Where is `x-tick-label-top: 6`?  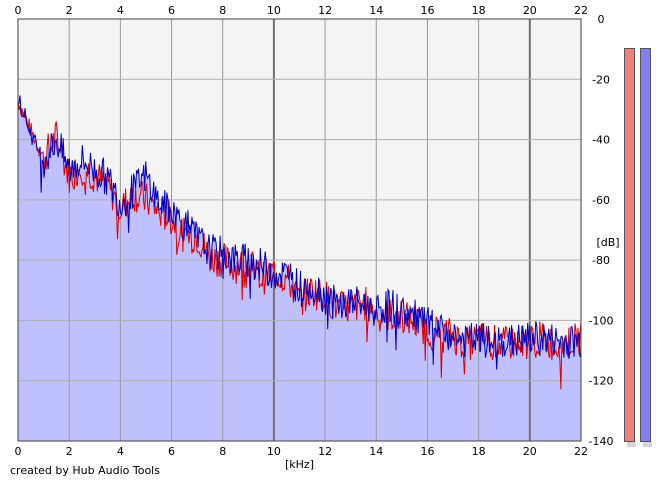
x-tick-label-top: 6 is located at coordinates (171, 10).